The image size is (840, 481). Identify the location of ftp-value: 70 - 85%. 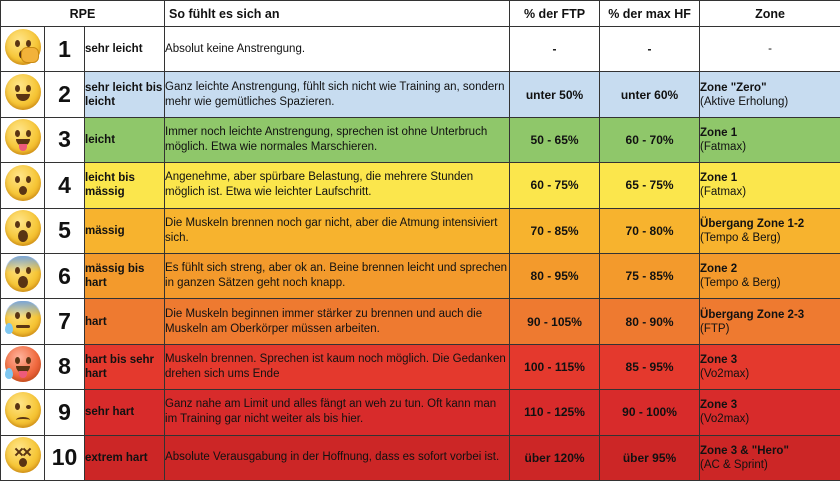
(555, 230).